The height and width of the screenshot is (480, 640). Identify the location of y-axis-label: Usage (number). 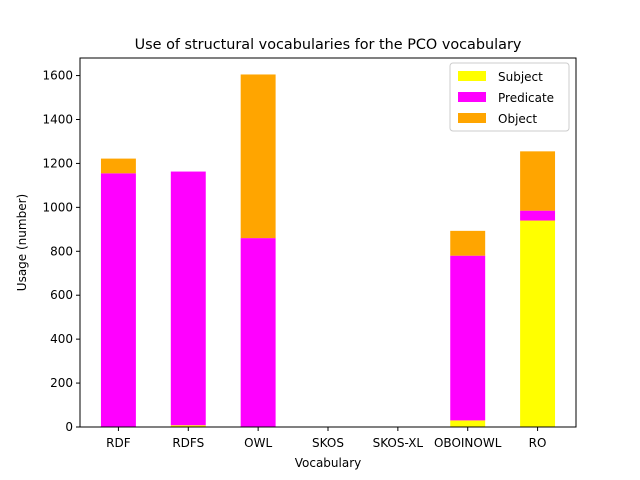
(22, 242).